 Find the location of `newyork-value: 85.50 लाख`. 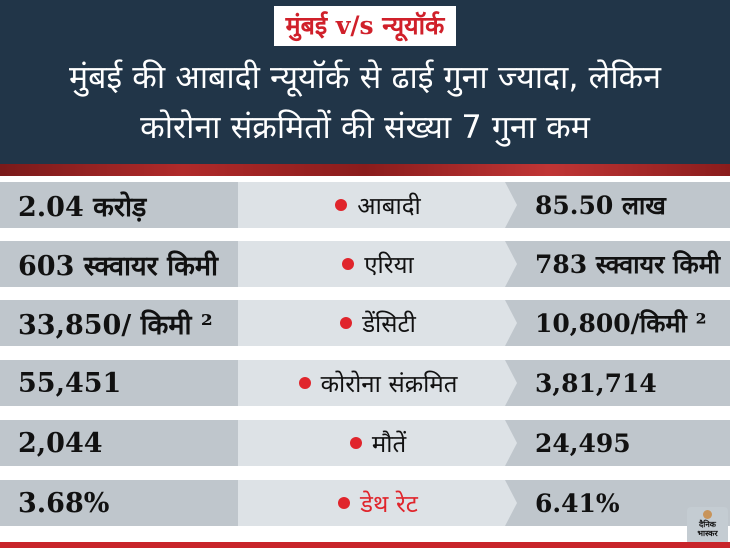

newyork-value: 85.50 लाख is located at coordinates (617, 205).